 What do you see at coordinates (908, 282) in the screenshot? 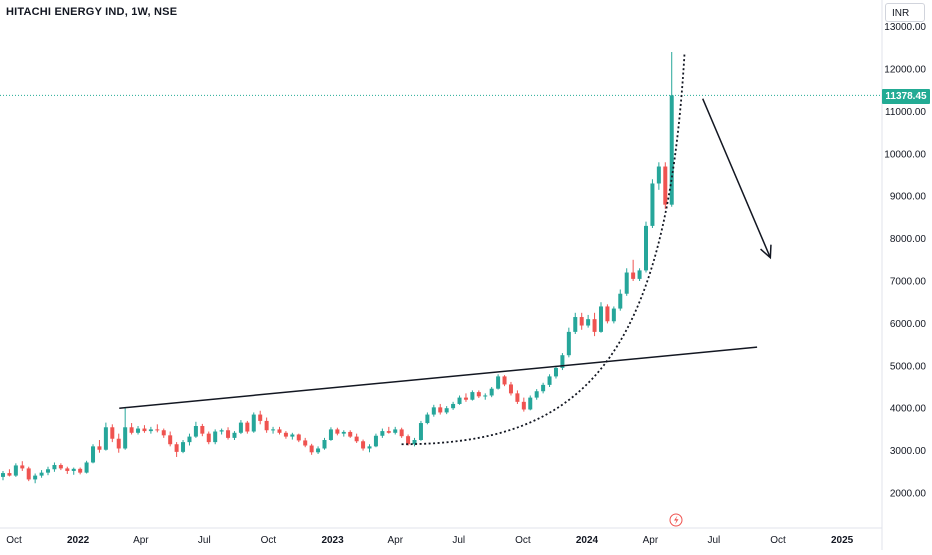
I see `y-tick-label: 7000.00` at bounding box center [908, 282].